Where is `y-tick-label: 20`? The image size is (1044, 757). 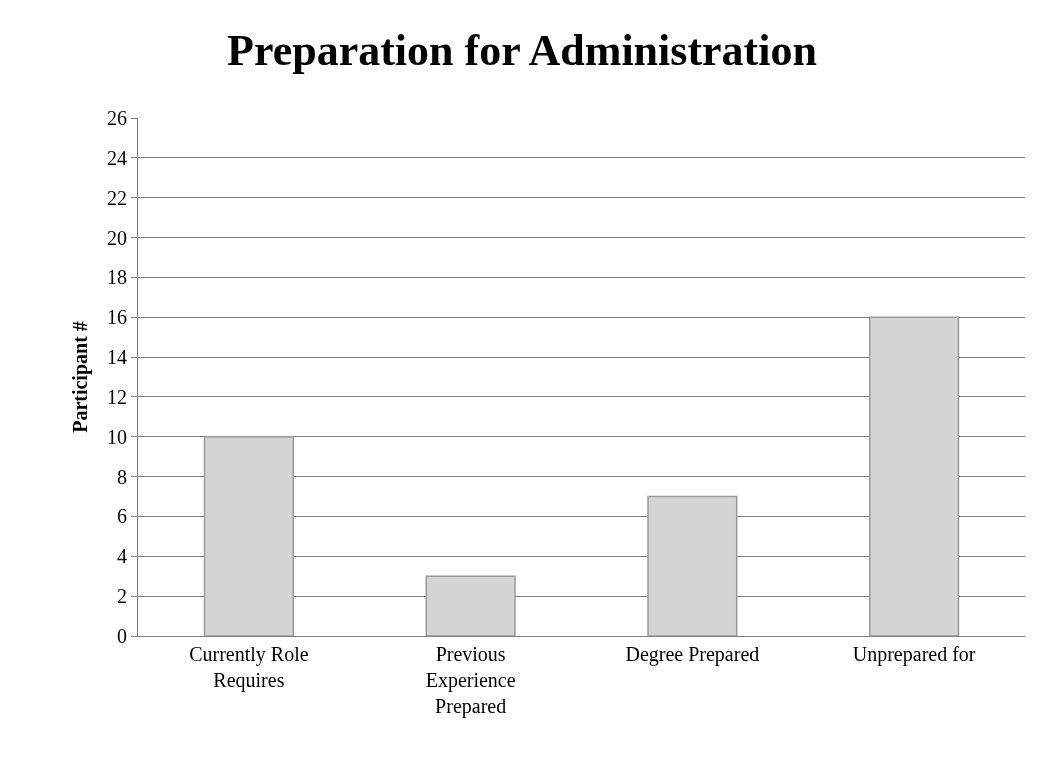
y-tick-label: 20 is located at coordinates (117, 237).